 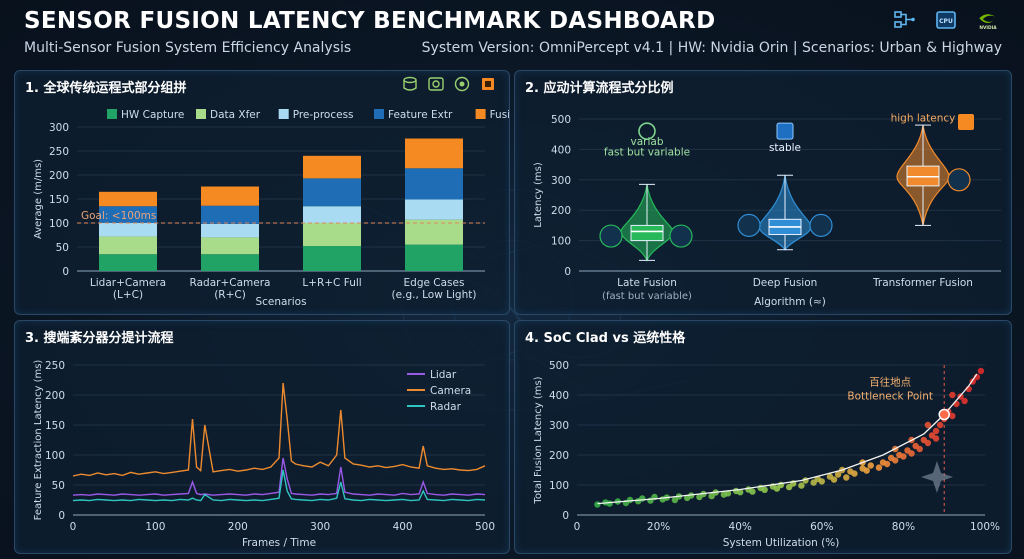 I want to click on x-tick-sublabel: (fast but variable), so click(x=647, y=296).